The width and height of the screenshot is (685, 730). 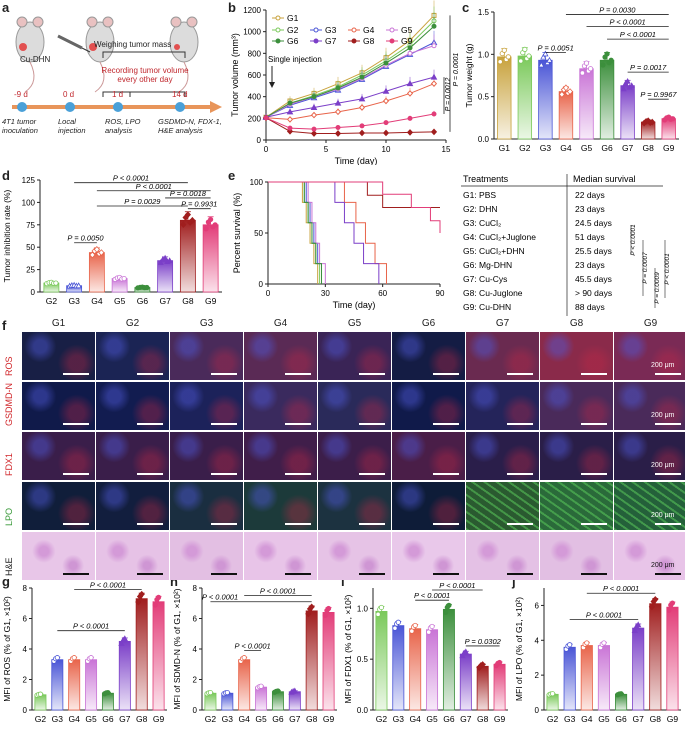 I want to click on legend-label-G5: G5, so click(x=407, y=30).